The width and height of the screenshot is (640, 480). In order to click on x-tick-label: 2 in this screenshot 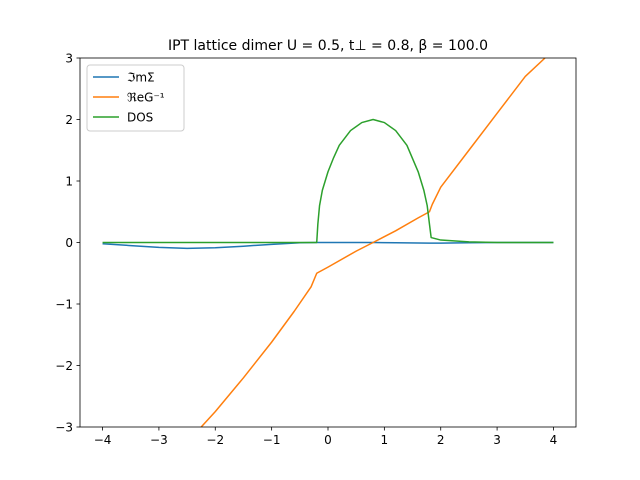, I will do `click(441, 440)`.